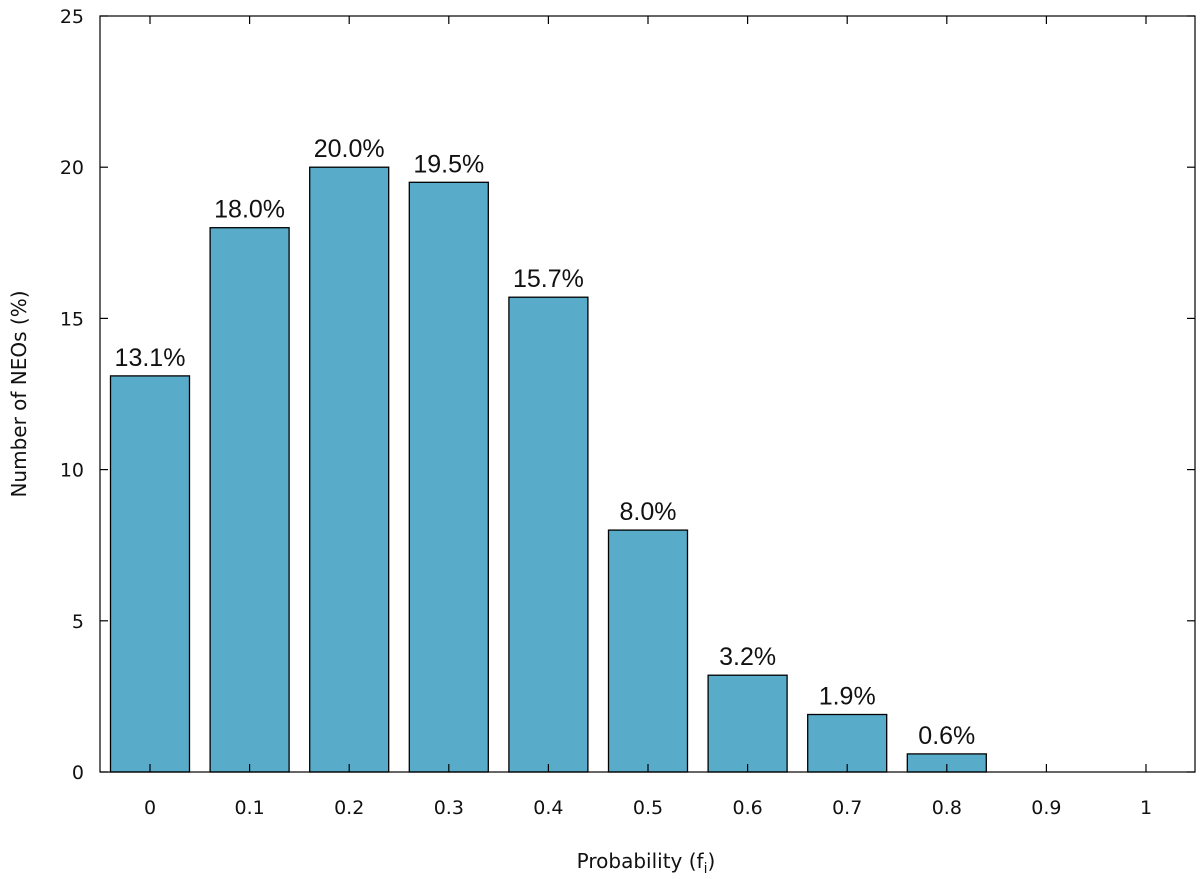 The width and height of the screenshot is (1200, 879). Describe the element at coordinates (449, 808) in the screenshot. I see `x-tick-label-0.3: 0.3` at that location.